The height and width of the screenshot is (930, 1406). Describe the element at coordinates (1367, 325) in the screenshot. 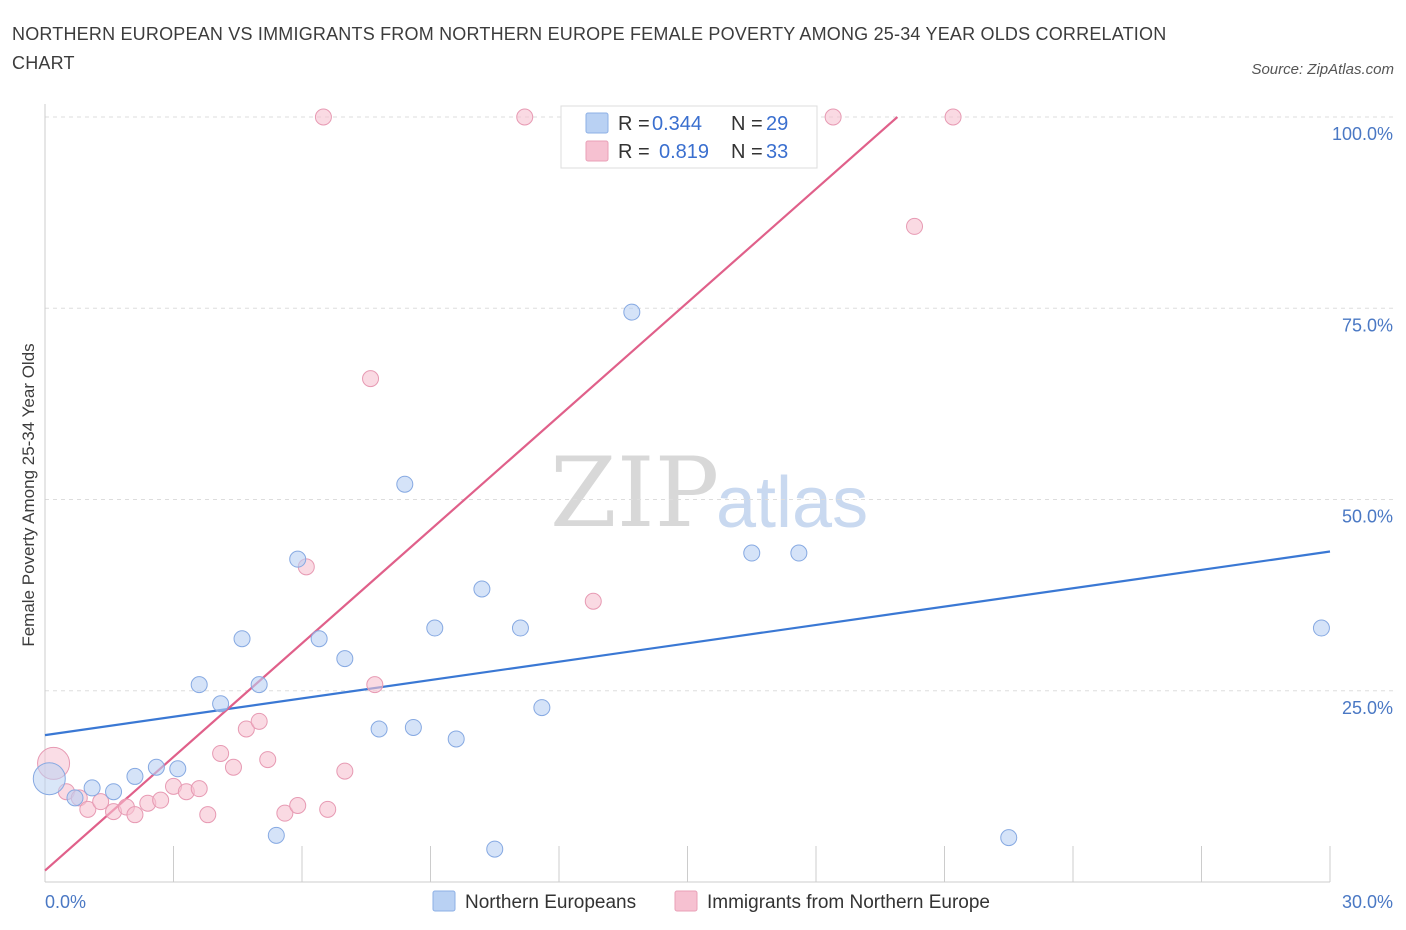

I see `y-tick-label-2: 75.0%` at that location.